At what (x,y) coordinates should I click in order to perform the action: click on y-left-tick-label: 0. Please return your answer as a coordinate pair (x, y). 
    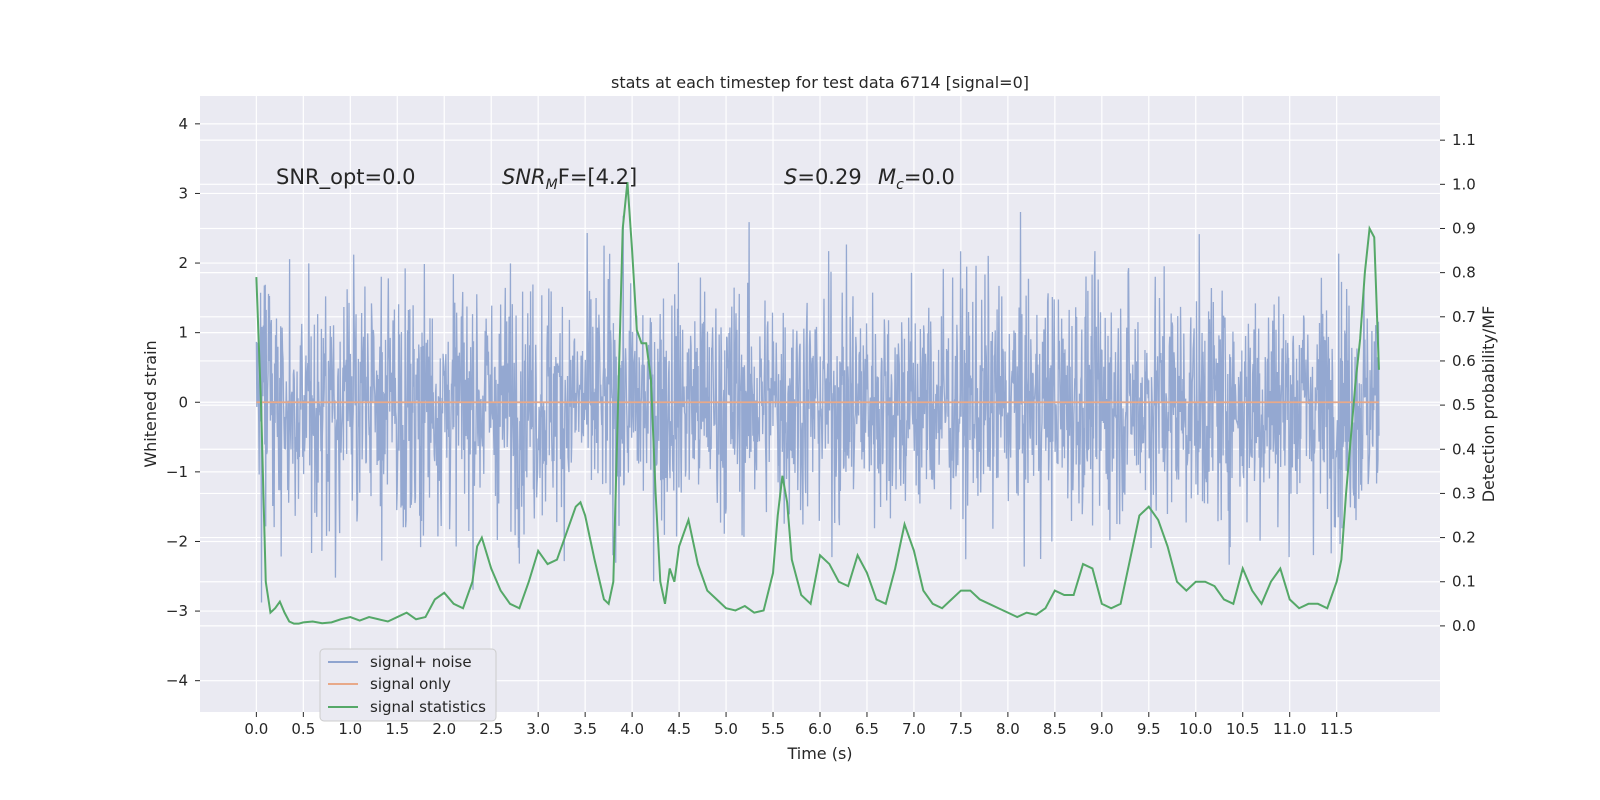
    Looking at the image, I should click on (183, 402).